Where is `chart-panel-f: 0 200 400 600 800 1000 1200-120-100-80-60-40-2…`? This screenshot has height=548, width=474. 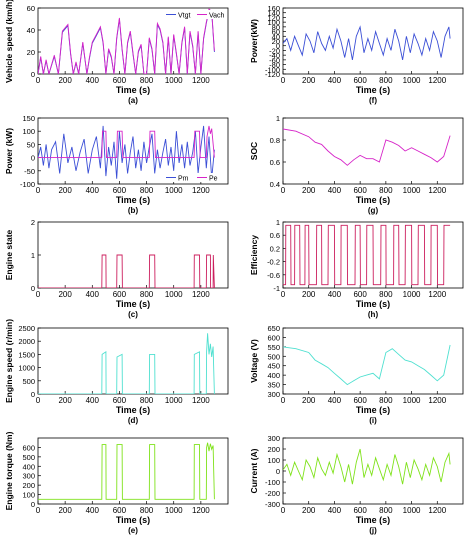 chart-panel-f: 0 200 400 600 800 1000 1200-120-100-80-60-40-2… is located at coordinates (356, 54).